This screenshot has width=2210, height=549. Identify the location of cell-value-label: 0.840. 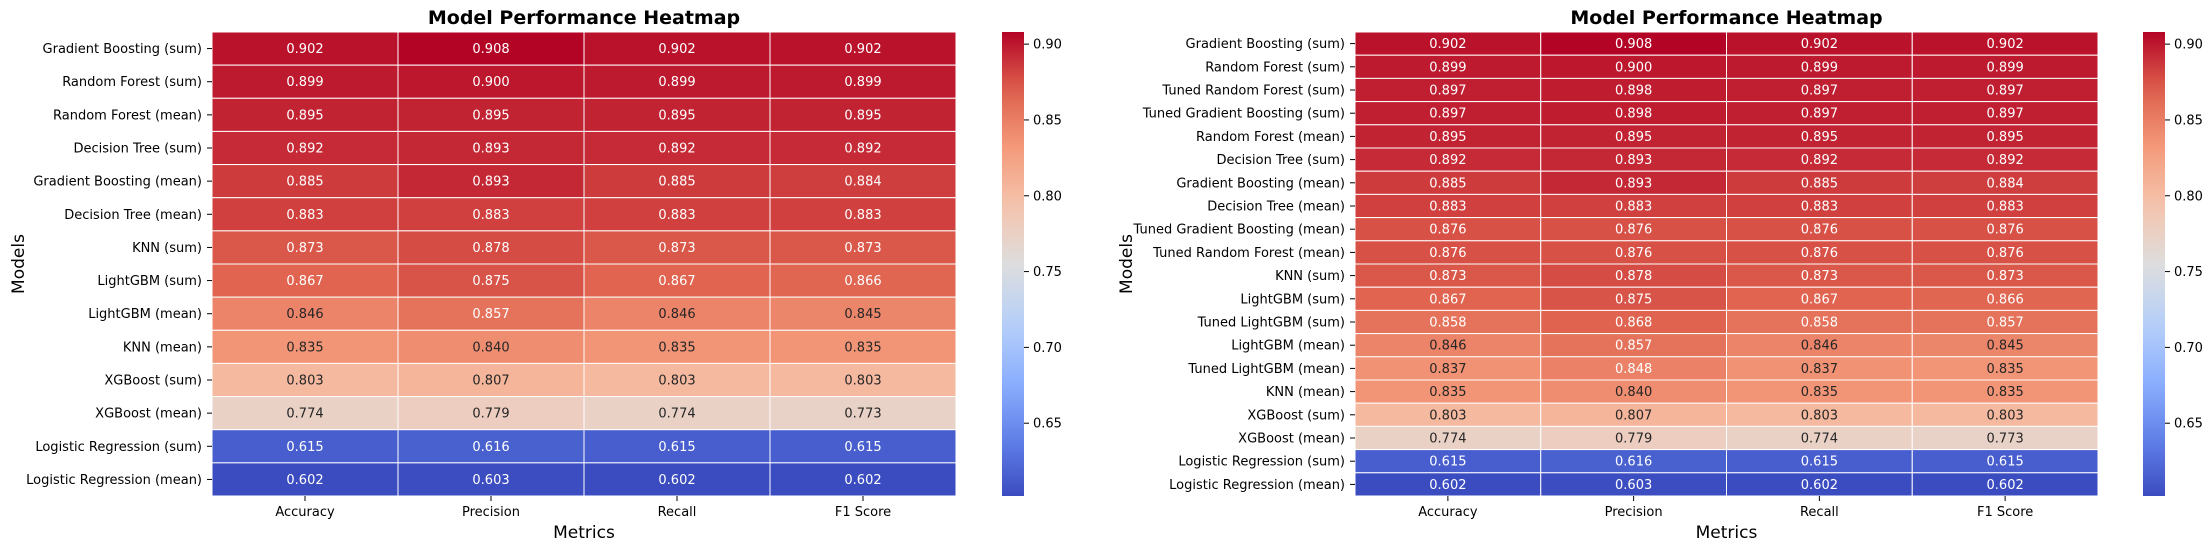
(1633, 392).